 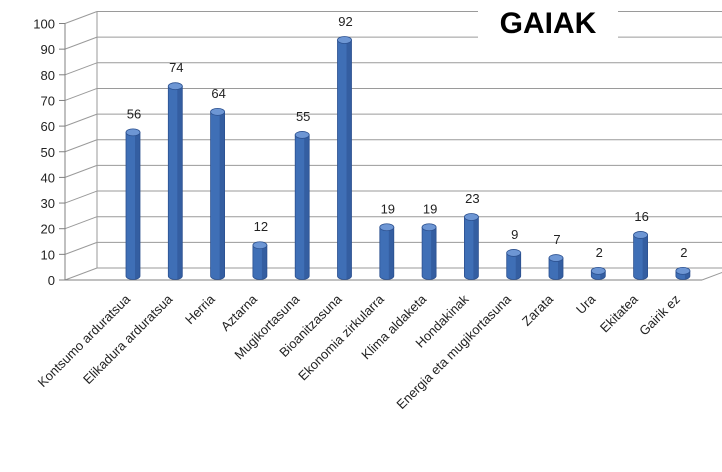 I want to click on y-tick-label: 80, so click(x=48, y=75).